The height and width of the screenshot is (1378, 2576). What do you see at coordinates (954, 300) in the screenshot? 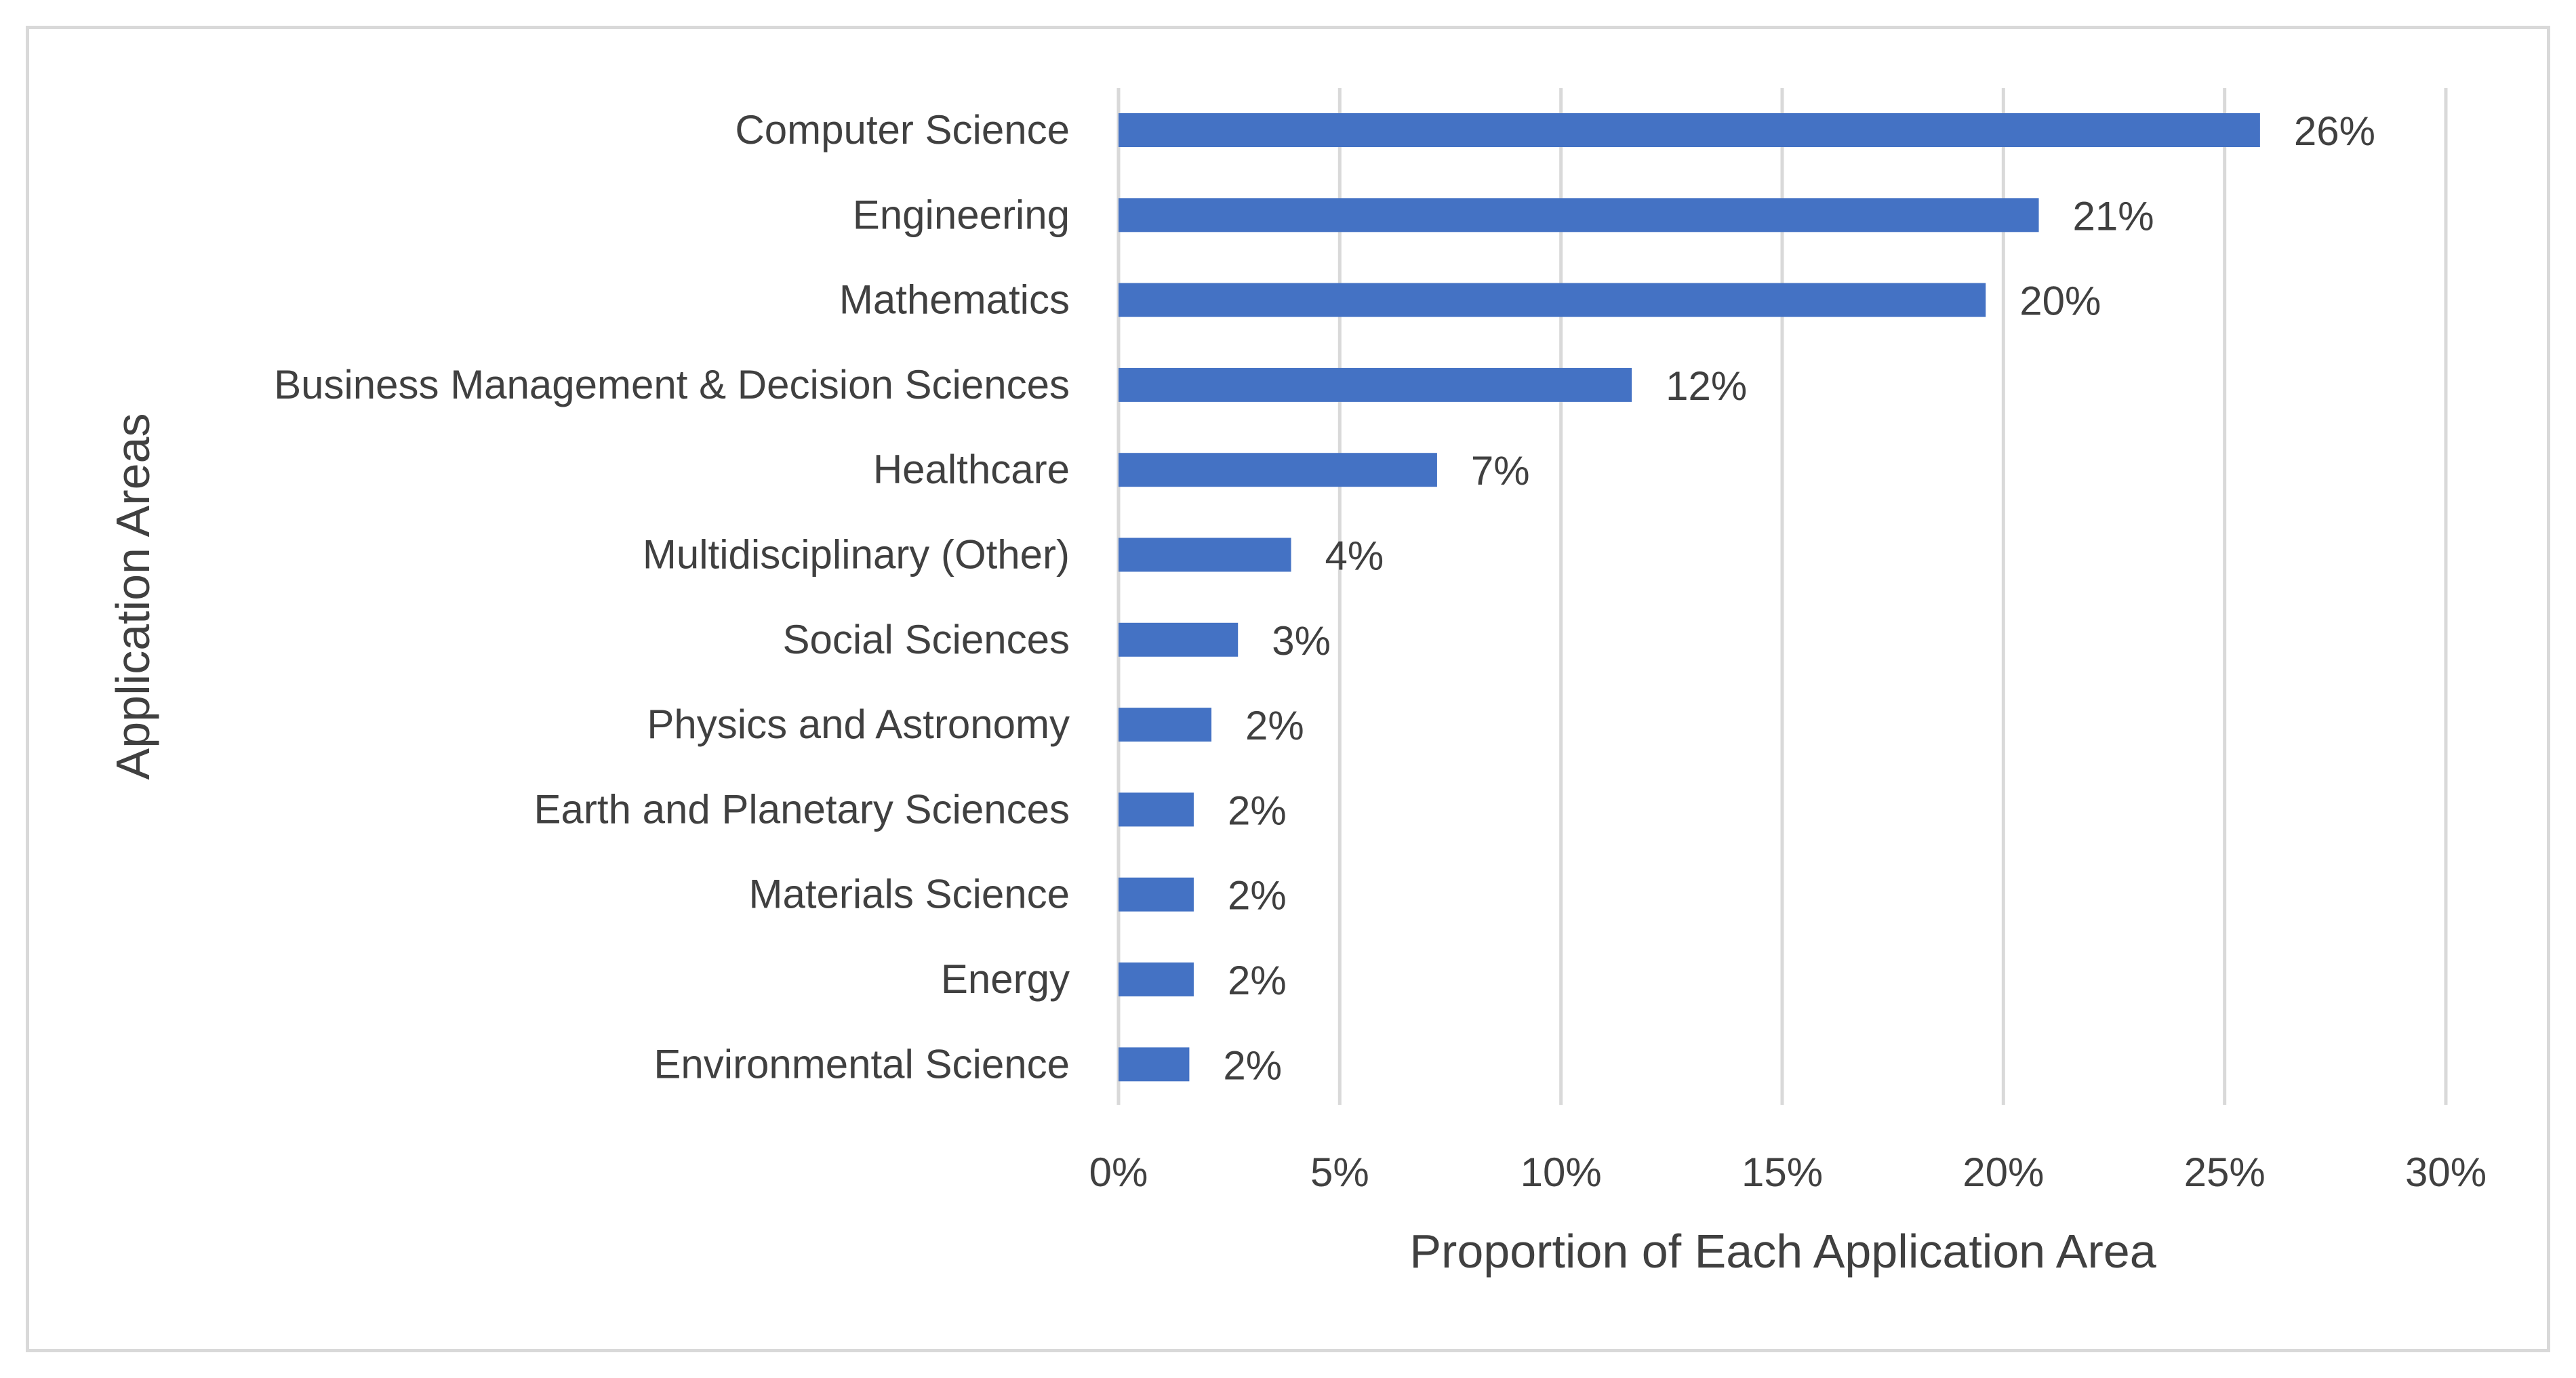
I see `category-label: Mathematics` at bounding box center [954, 300].